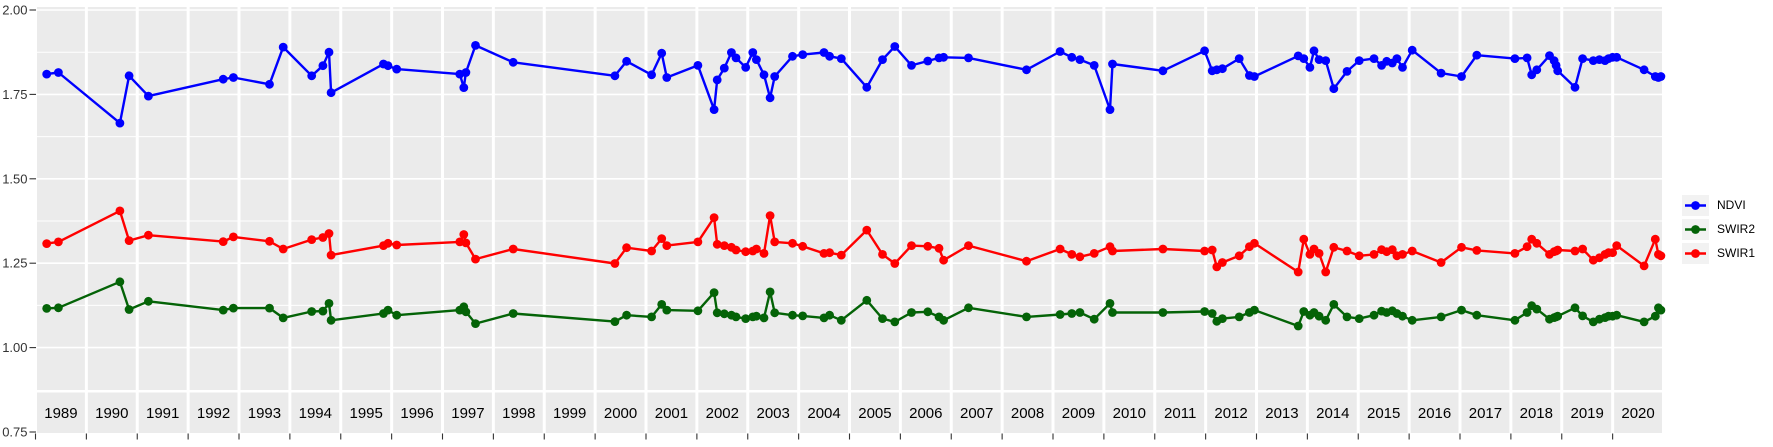 Image resolution: width=1773 pixels, height=447 pixels. Describe the element at coordinates (1587, 198) in the screenshot. I see `year-panel-2019` at that location.